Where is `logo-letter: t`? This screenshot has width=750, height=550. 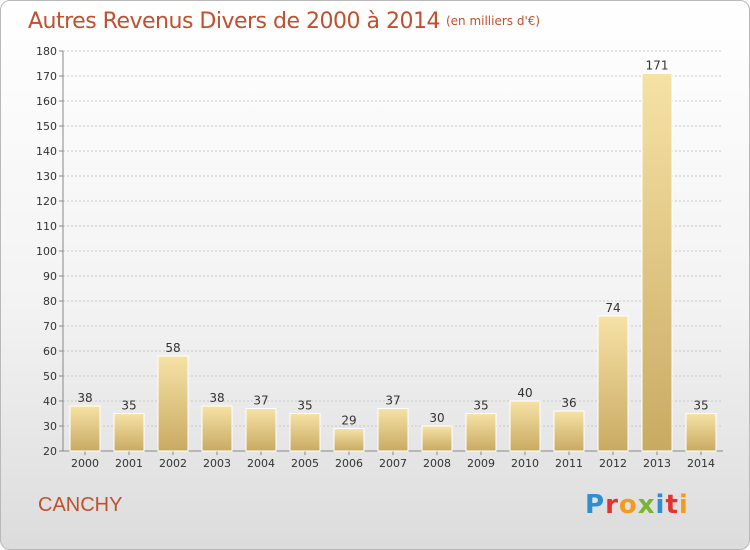 logo-letter: t is located at coordinates (672, 505).